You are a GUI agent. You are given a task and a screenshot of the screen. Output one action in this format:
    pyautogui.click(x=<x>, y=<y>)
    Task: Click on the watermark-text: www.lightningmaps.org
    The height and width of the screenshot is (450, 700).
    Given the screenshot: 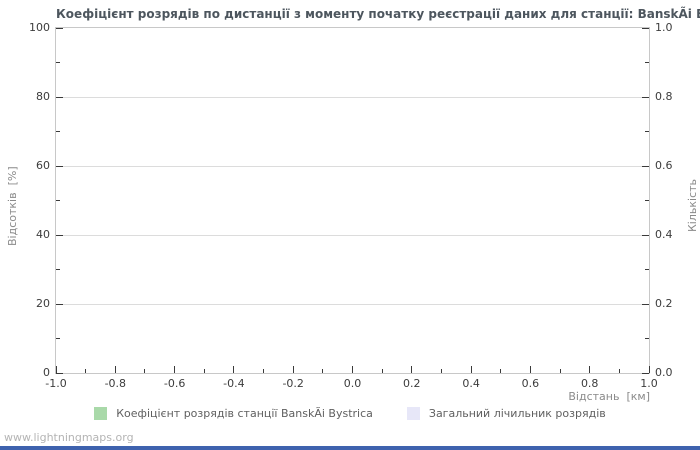 What is the action you would take?
    pyautogui.click(x=69, y=437)
    